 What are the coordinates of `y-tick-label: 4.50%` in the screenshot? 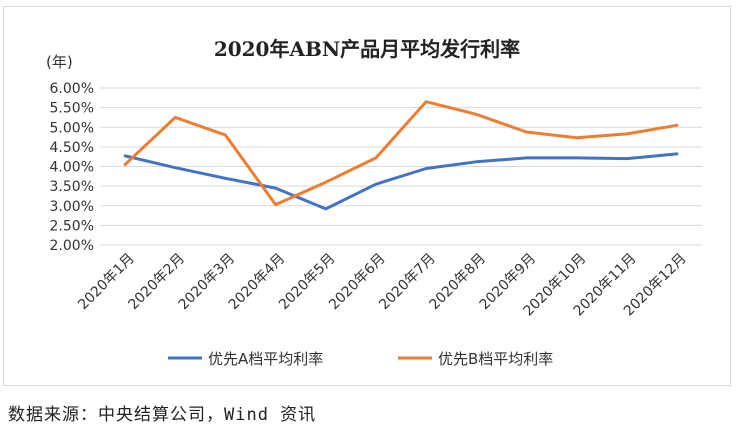 It's located at (72, 148).